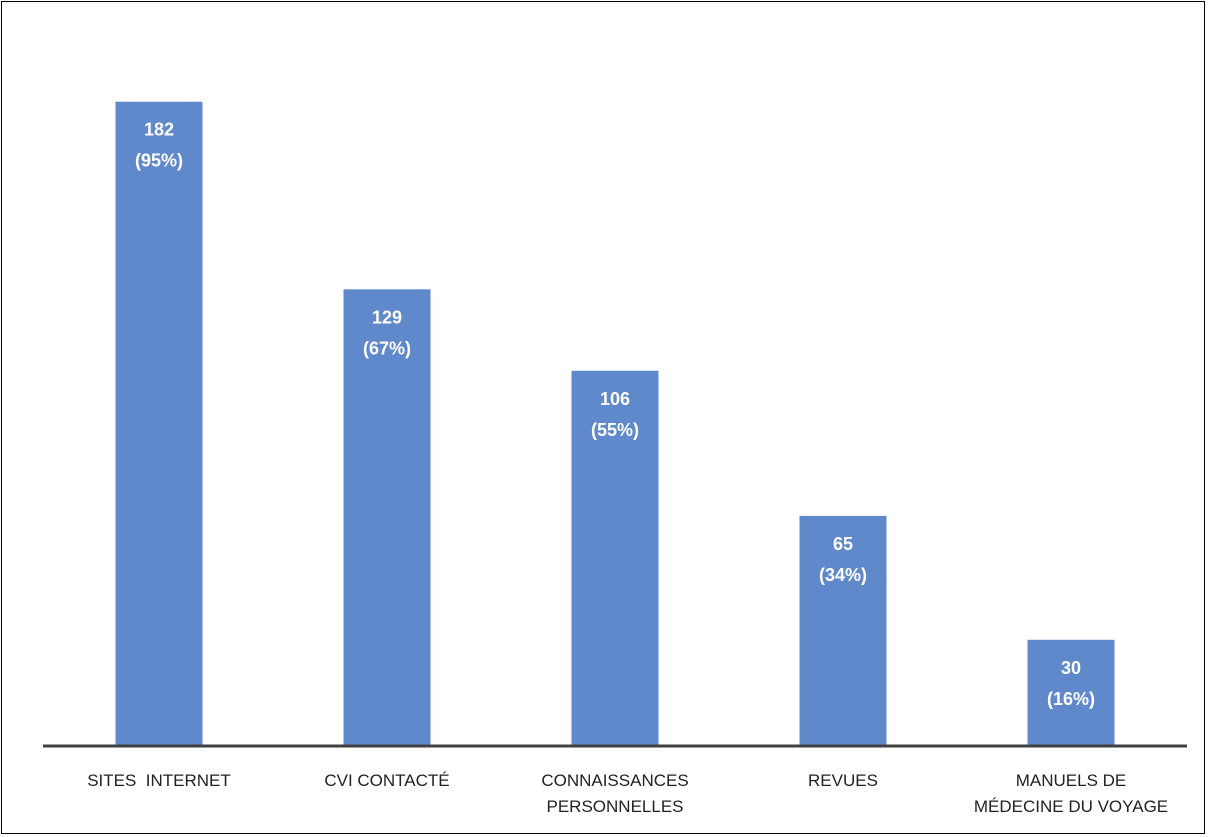 This screenshot has width=1208, height=837. I want to click on category-label: SITES INTERNET, so click(159, 780).